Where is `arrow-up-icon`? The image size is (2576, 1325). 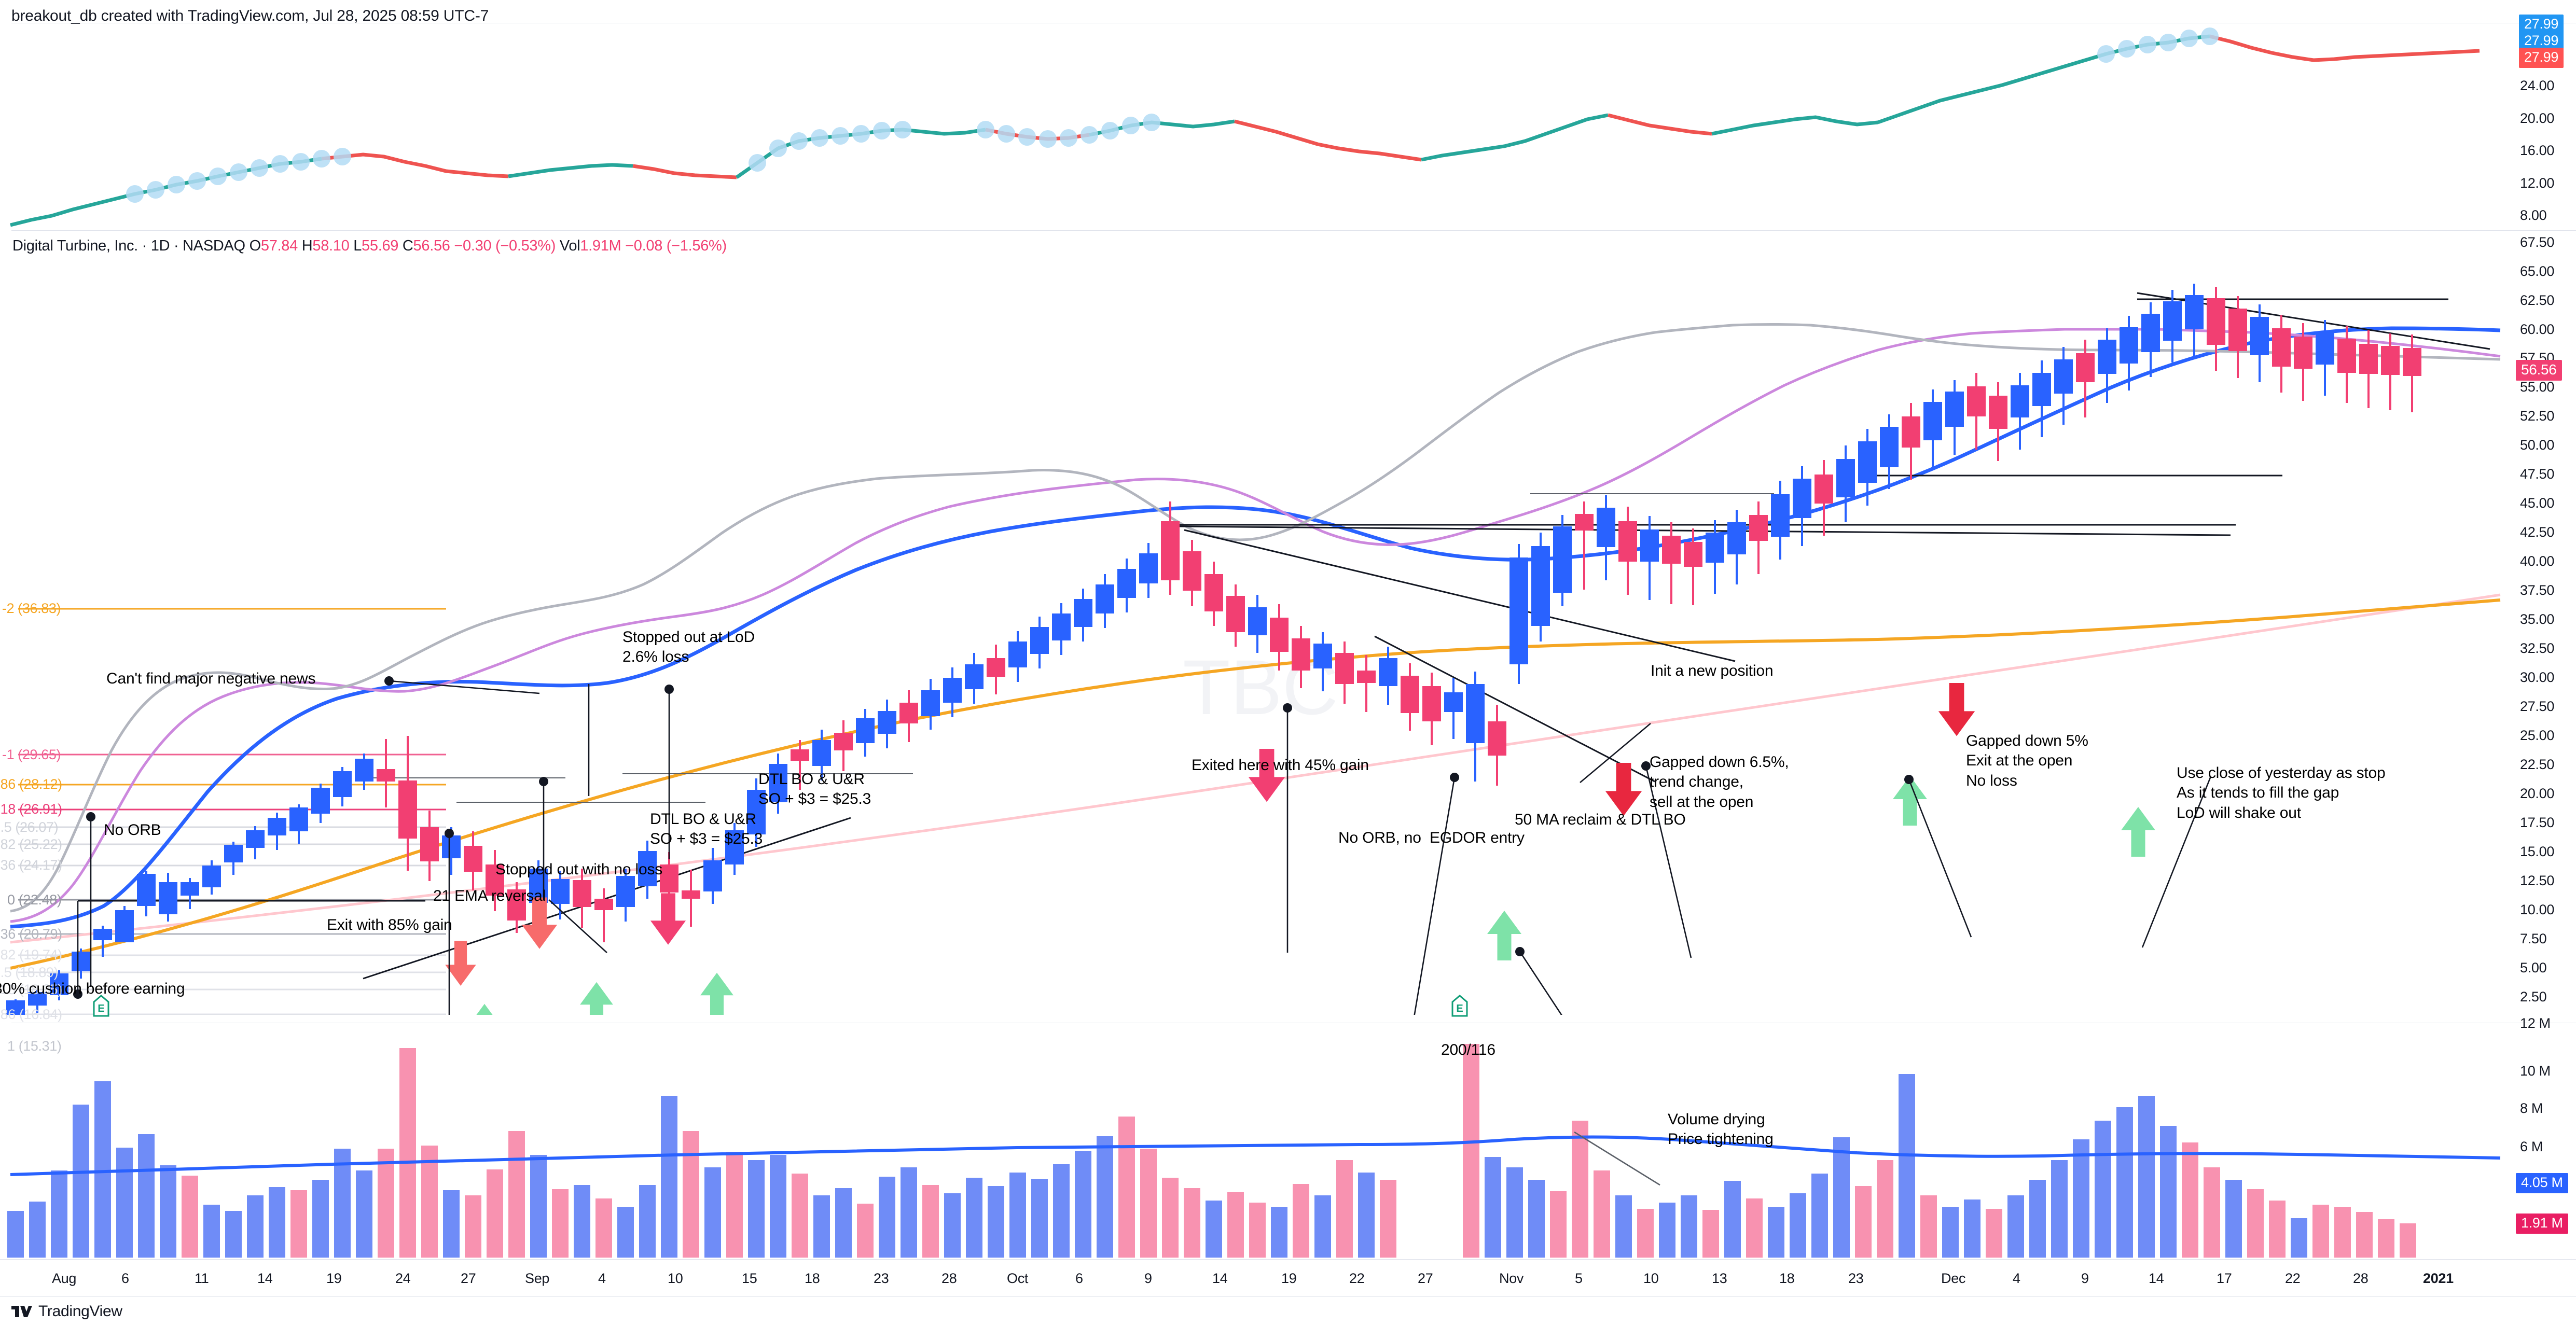 arrow-up-icon is located at coordinates (716, 993).